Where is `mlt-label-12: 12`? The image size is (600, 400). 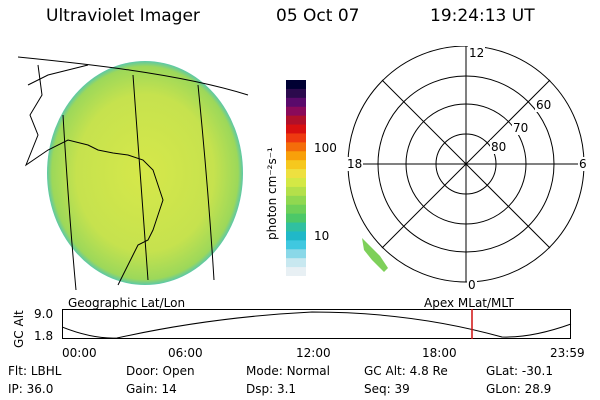
mlt-label-12: 12 is located at coordinates (477, 53).